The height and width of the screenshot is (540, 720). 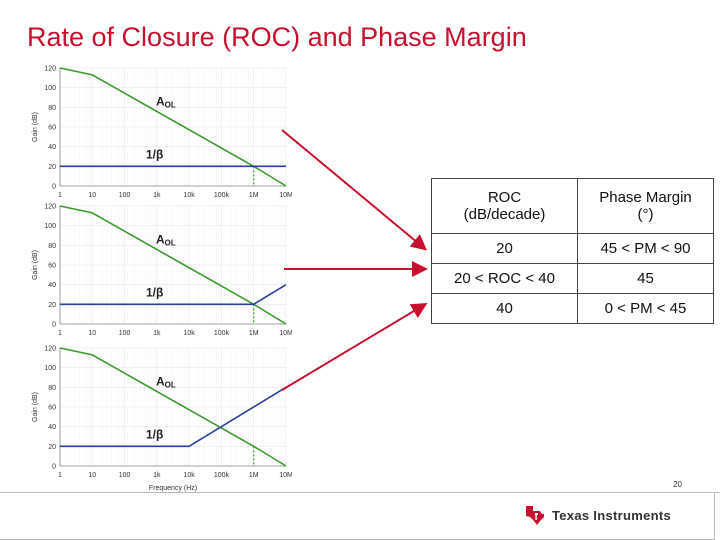 I want to click on header-roc: ROC (dB/decade), so click(x=504, y=206).